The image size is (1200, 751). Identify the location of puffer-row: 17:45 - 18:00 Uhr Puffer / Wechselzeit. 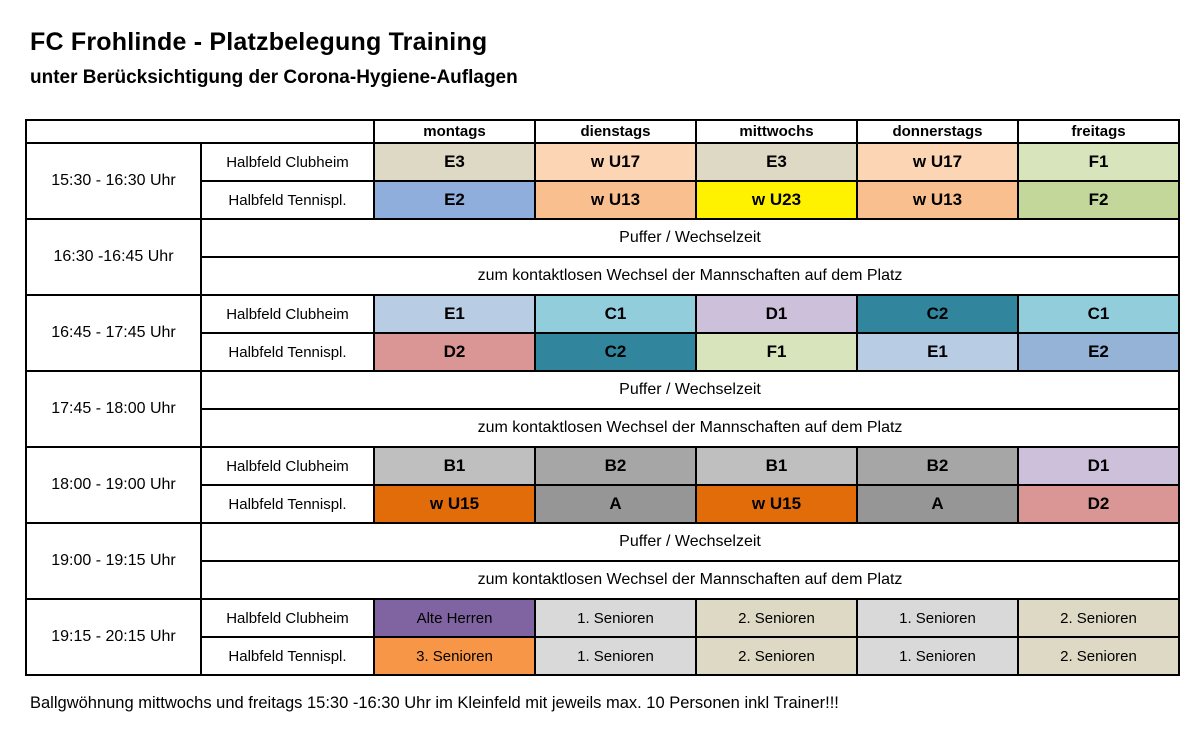
(602, 409).